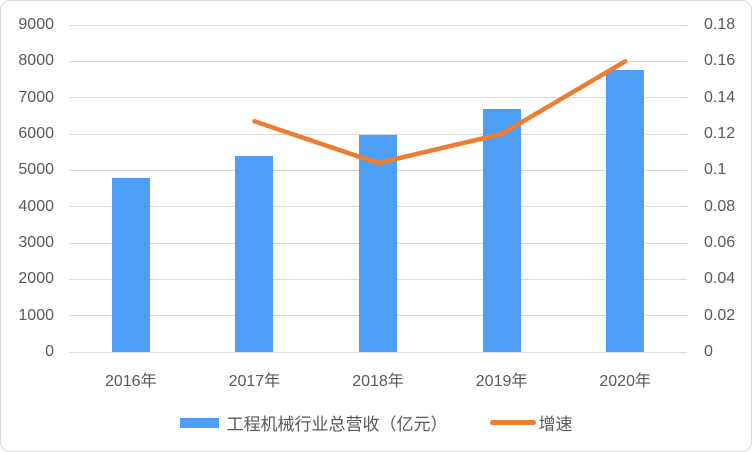 This screenshot has height=452, width=752. Describe the element at coordinates (254, 253) in the screenshot. I see `bar-2017年` at that location.